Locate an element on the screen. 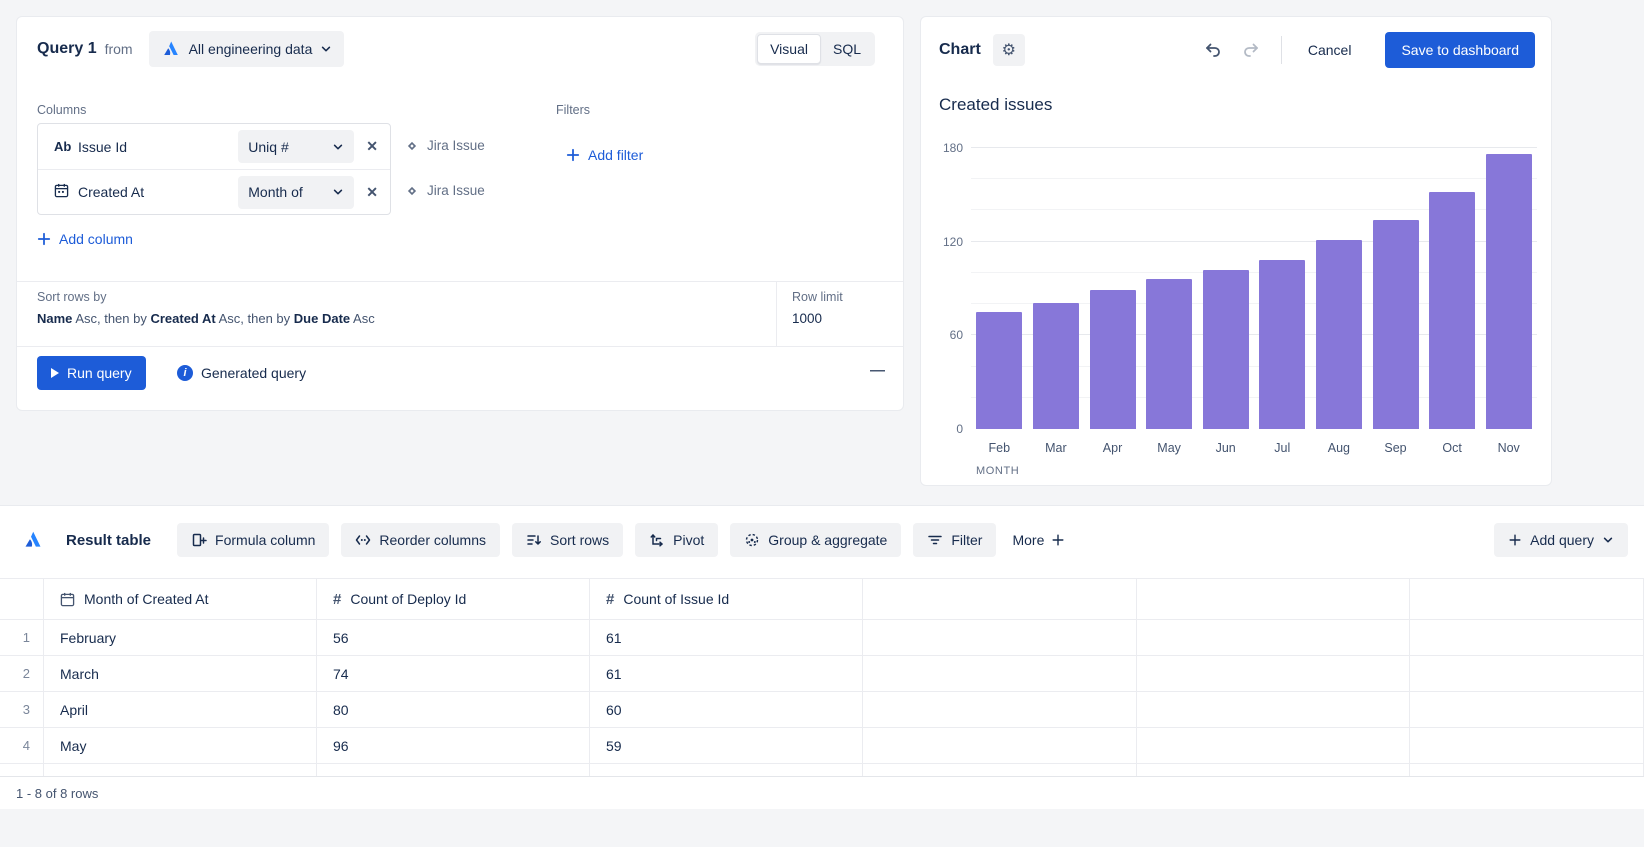 The height and width of the screenshot is (847, 1644). x-axis-title: MONTH is located at coordinates (998, 471).